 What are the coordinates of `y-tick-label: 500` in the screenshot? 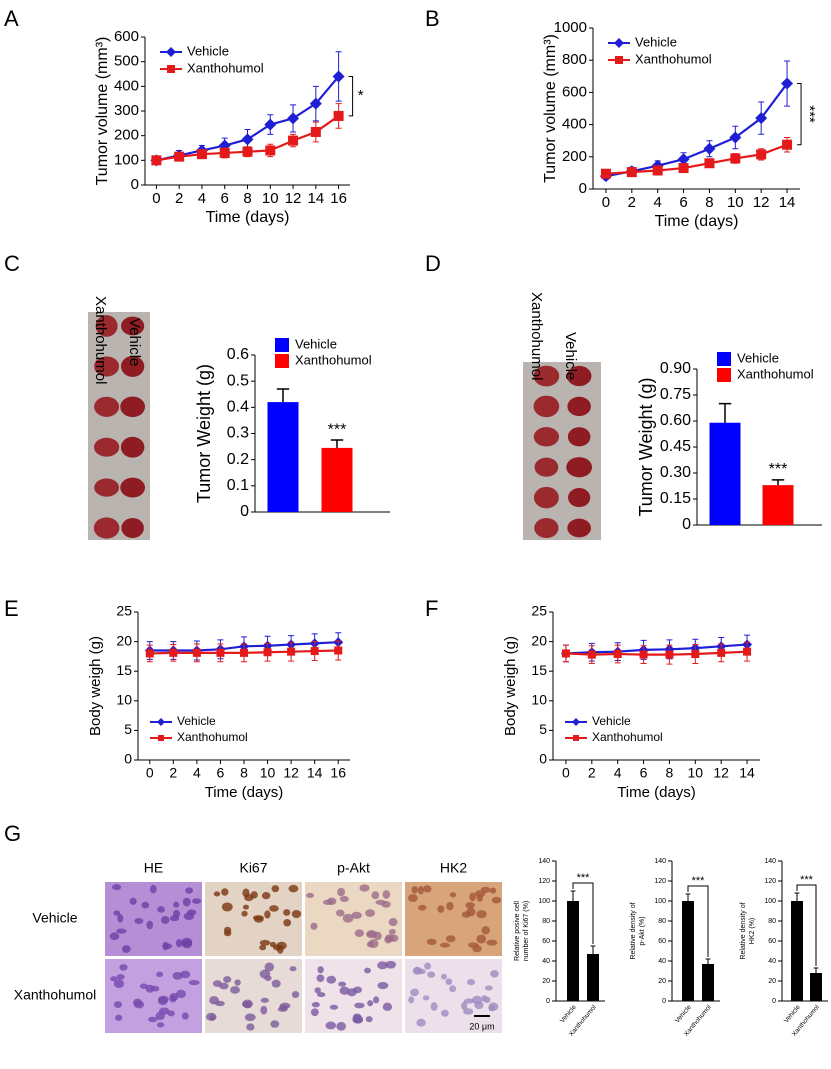 It's located at (126, 61).